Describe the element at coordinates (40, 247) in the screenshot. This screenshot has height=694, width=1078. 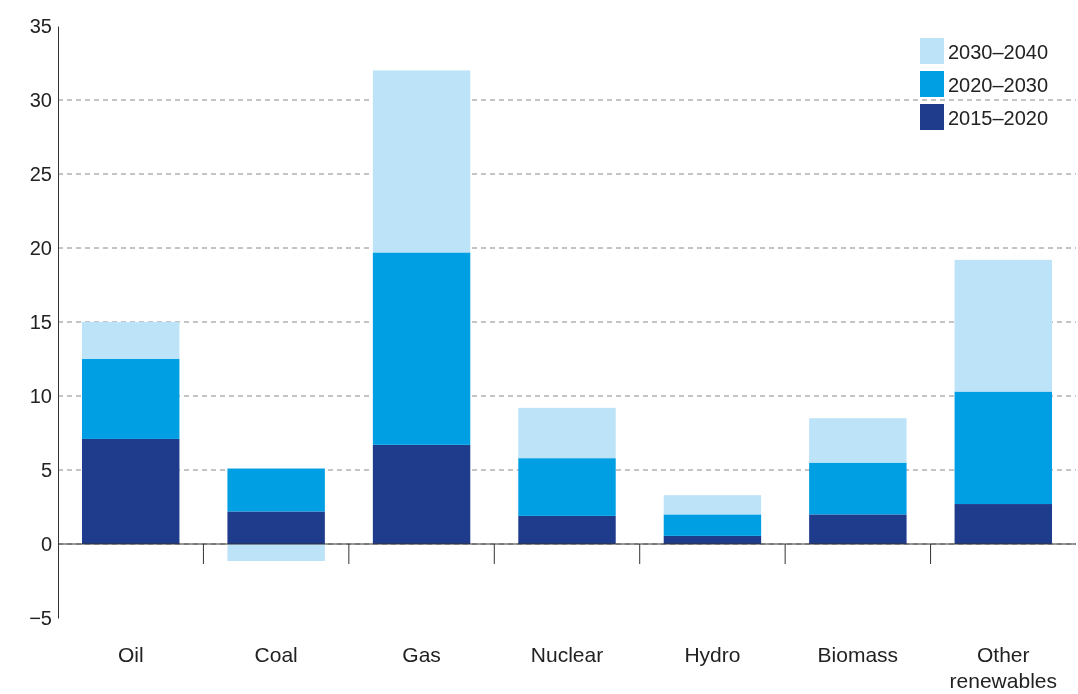
I see `y-tick-label: 20` at that location.